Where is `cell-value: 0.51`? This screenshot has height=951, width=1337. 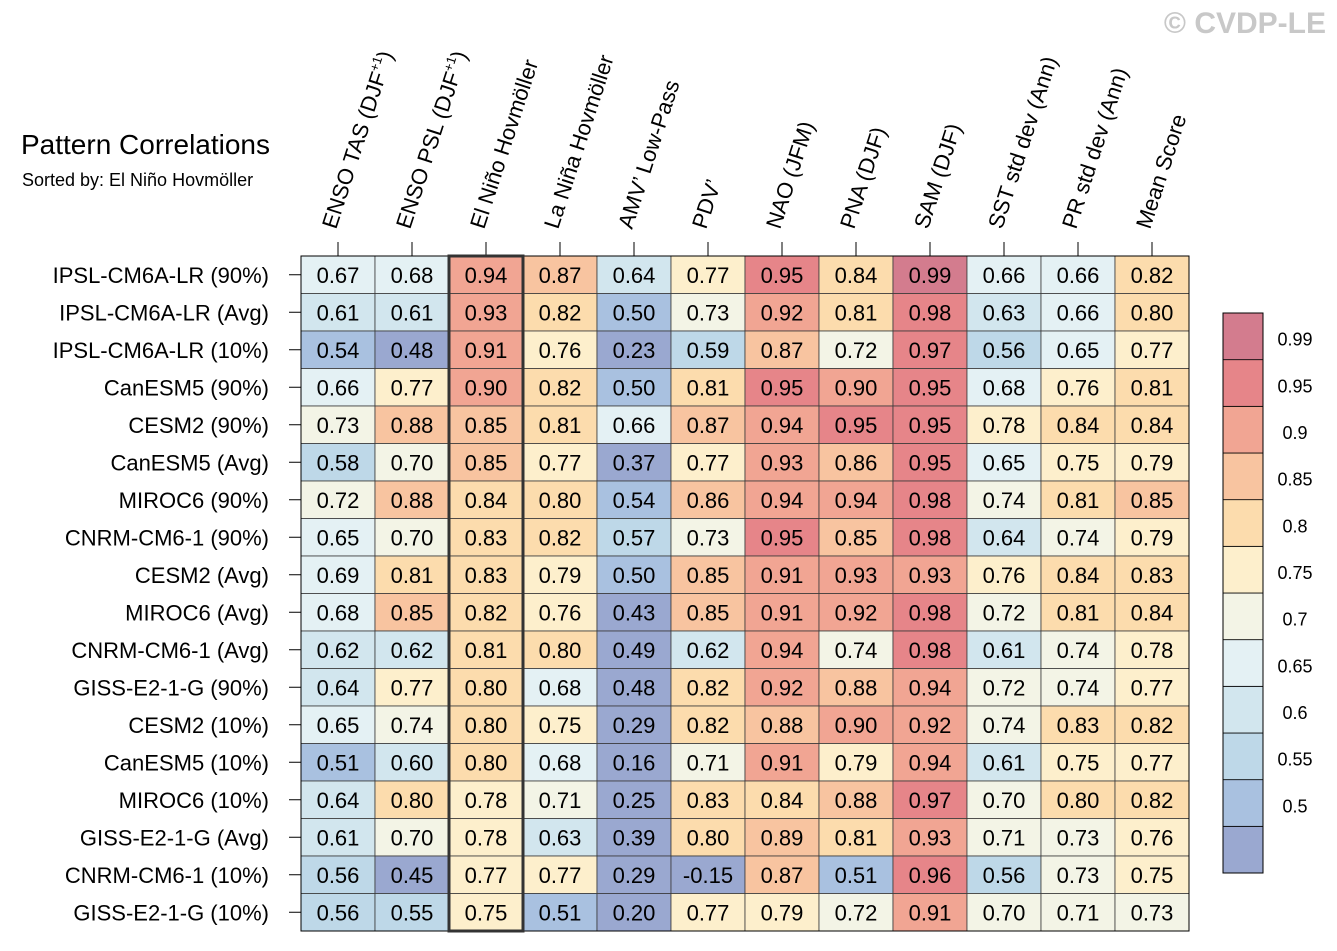 cell-value: 0.51 is located at coordinates (560, 912).